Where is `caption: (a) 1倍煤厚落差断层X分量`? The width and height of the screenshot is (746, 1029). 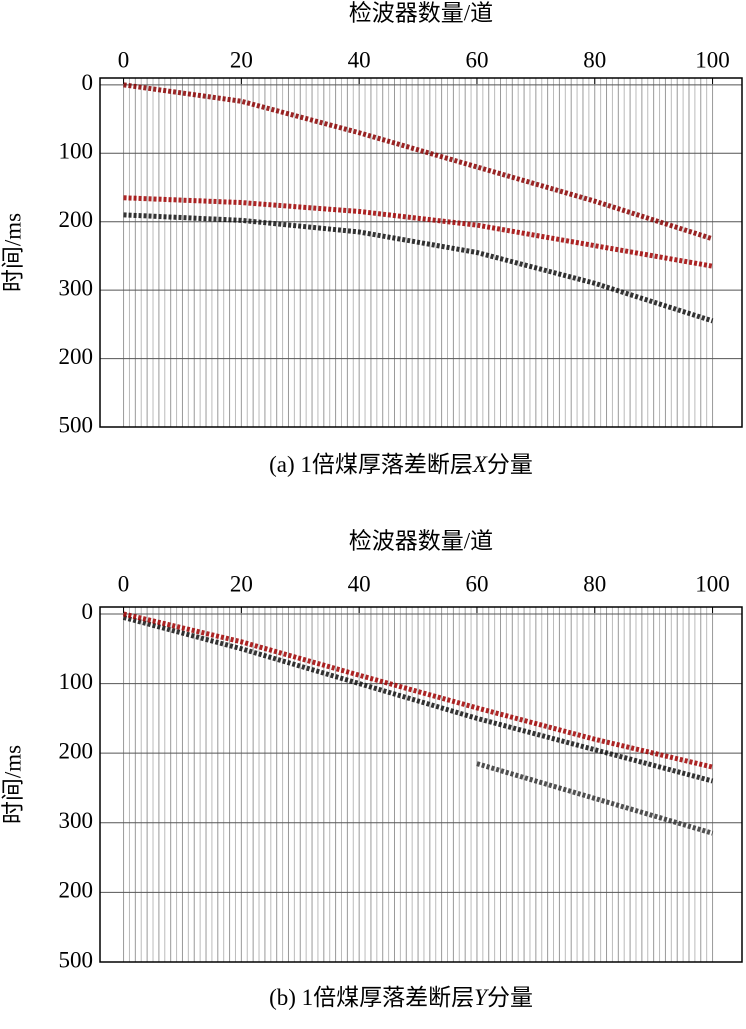
caption: (a) 1倍煤厚落差断层X分量 is located at coordinates (401, 464).